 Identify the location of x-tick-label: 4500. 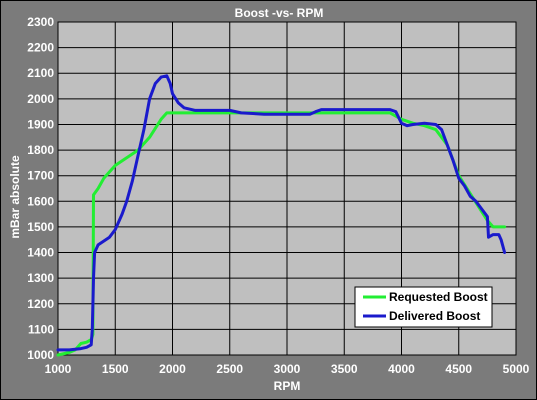
(458, 369).